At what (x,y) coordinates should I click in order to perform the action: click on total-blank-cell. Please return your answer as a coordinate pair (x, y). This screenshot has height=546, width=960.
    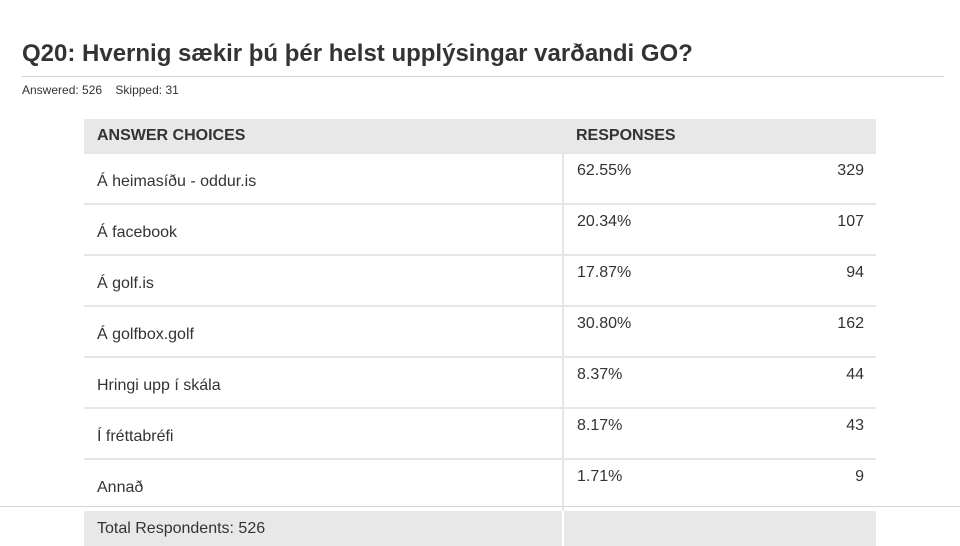
    Looking at the image, I should click on (719, 527).